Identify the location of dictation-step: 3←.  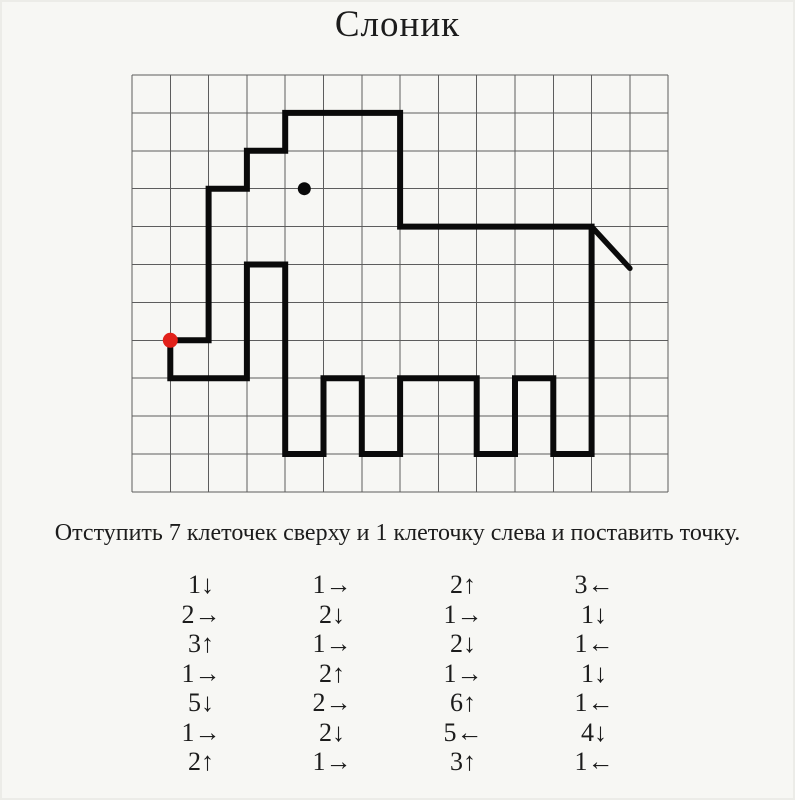
(594, 584).